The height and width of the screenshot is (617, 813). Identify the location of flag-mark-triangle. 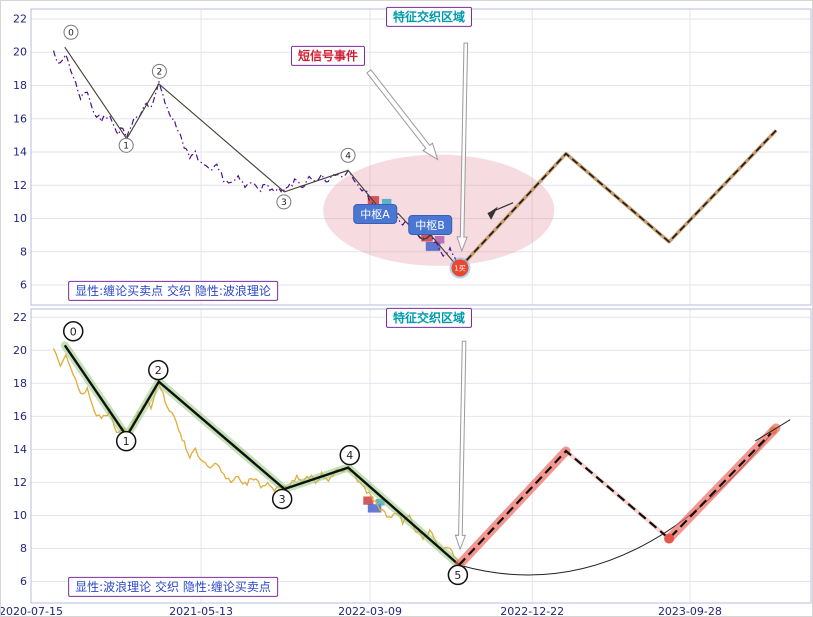
(492, 213).